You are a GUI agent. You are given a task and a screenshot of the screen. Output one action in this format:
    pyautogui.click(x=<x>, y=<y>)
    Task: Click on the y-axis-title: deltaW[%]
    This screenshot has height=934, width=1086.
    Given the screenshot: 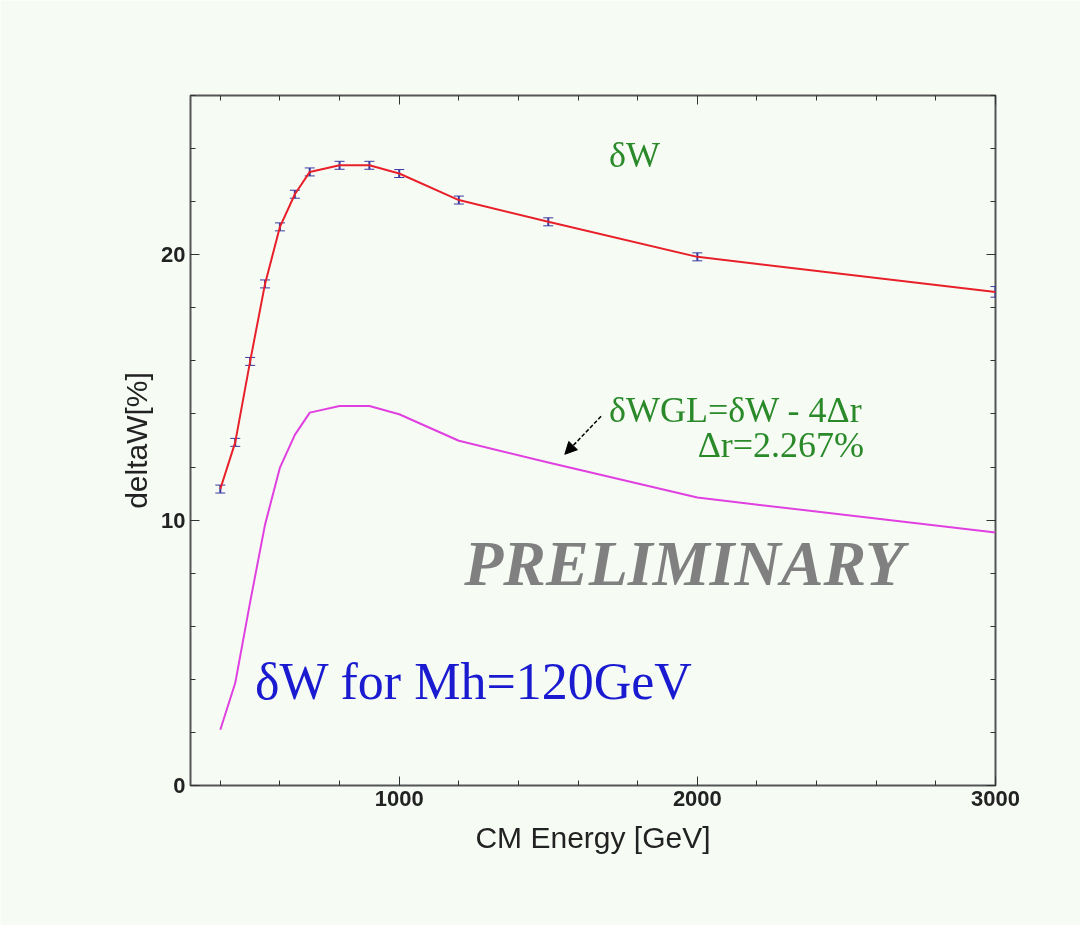 What is the action you would take?
    pyautogui.click(x=137, y=440)
    